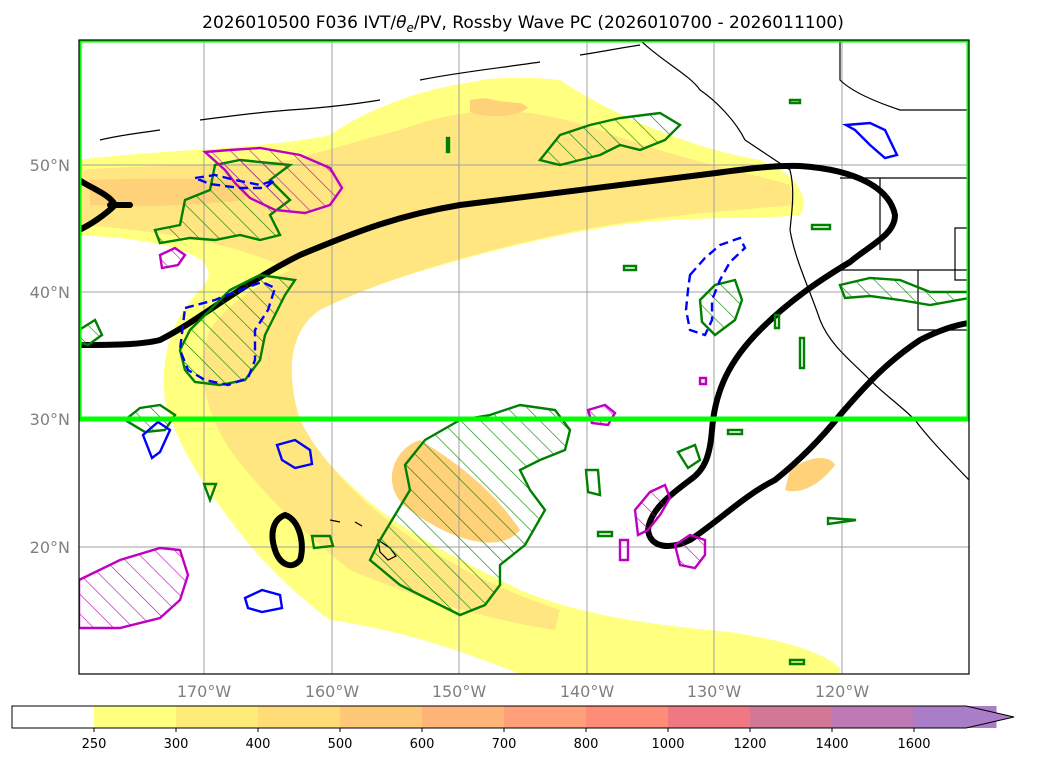 The height and width of the screenshot is (767, 1047). What do you see at coordinates (667, 744) in the screenshot?
I see `colorbar-tick-label: 1000` at bounding box center [667, 744].